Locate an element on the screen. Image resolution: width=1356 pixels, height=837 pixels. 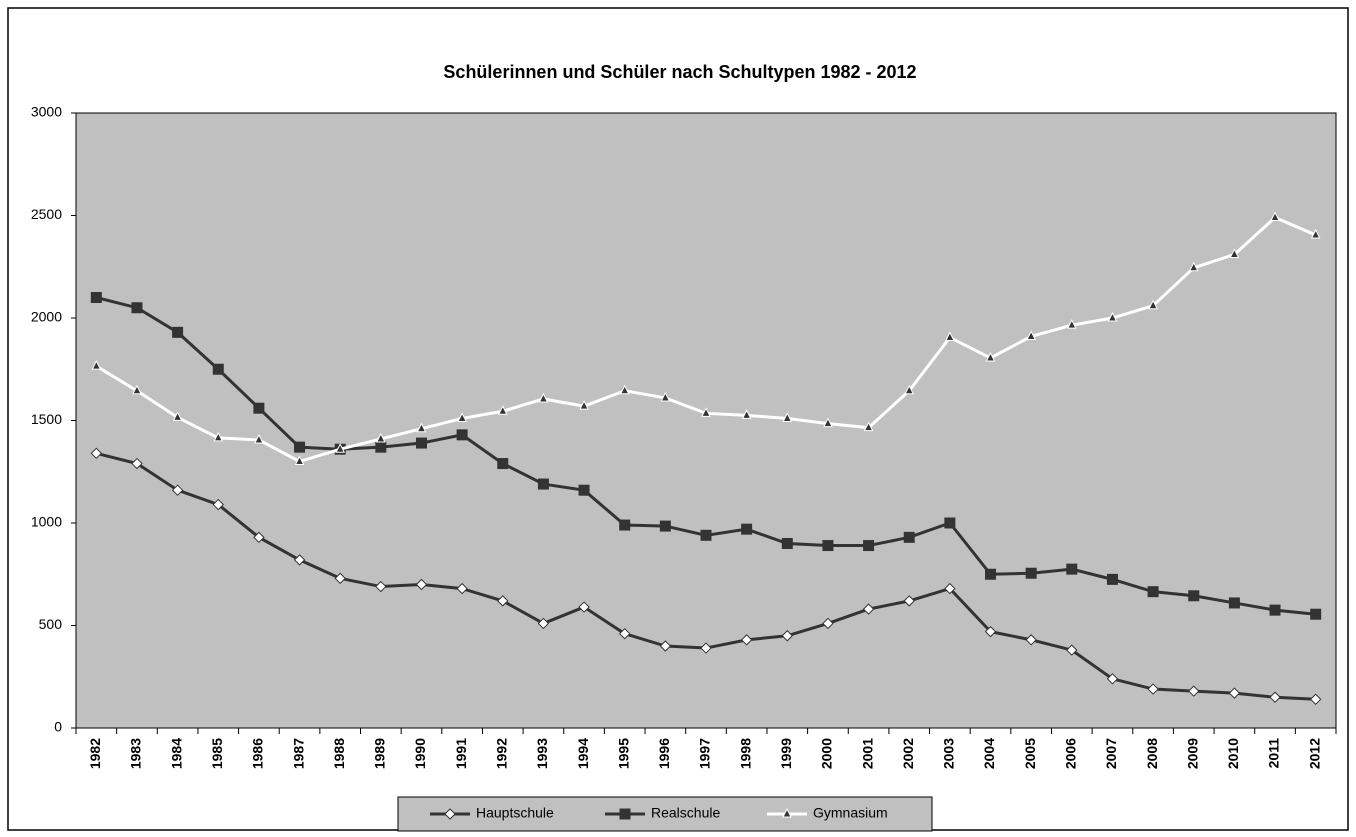
y-tick-label: 3000 is located at coordinates (46, 112).